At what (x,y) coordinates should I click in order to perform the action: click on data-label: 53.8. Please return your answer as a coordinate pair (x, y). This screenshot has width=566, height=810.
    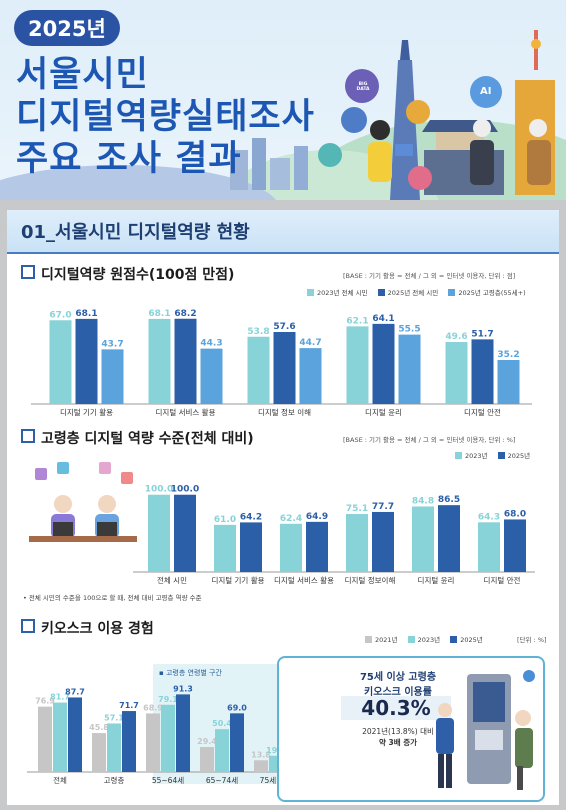
    Looking at the image, I should click on (258, 332).